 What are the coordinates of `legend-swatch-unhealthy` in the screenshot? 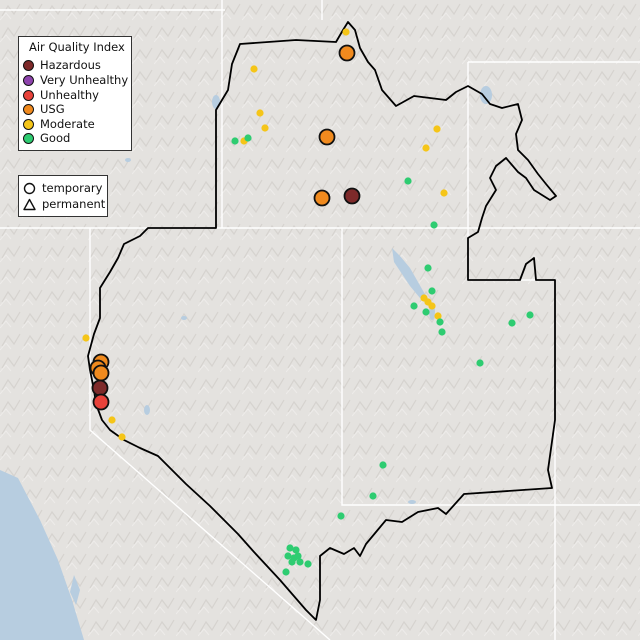 It's located at (28, 95).